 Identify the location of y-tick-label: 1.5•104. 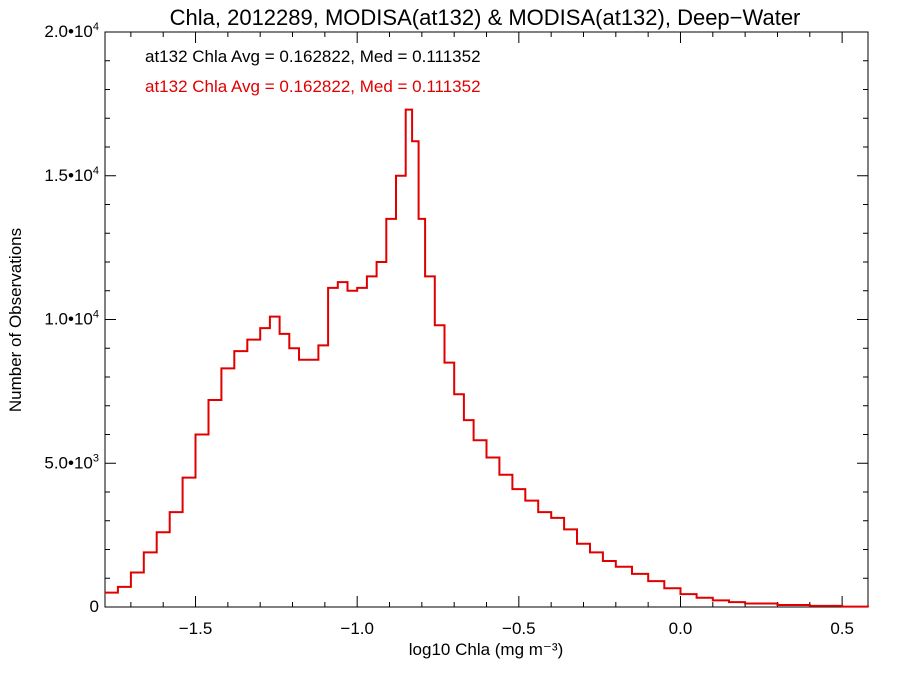
(71, 175).